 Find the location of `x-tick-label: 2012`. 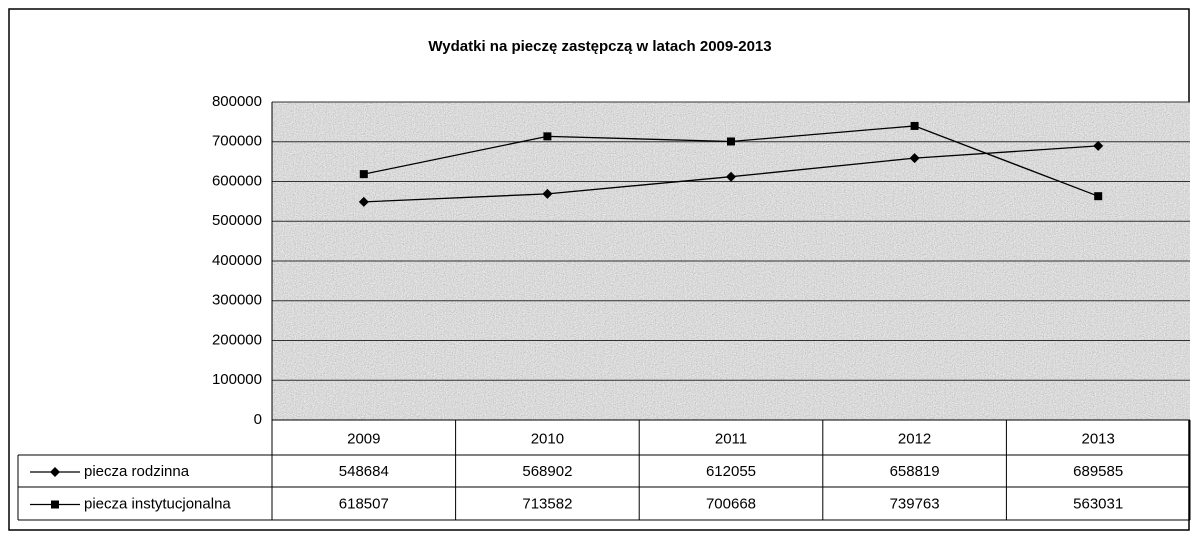

x-tick-label: 2012 is located at coordinates (914, 438).